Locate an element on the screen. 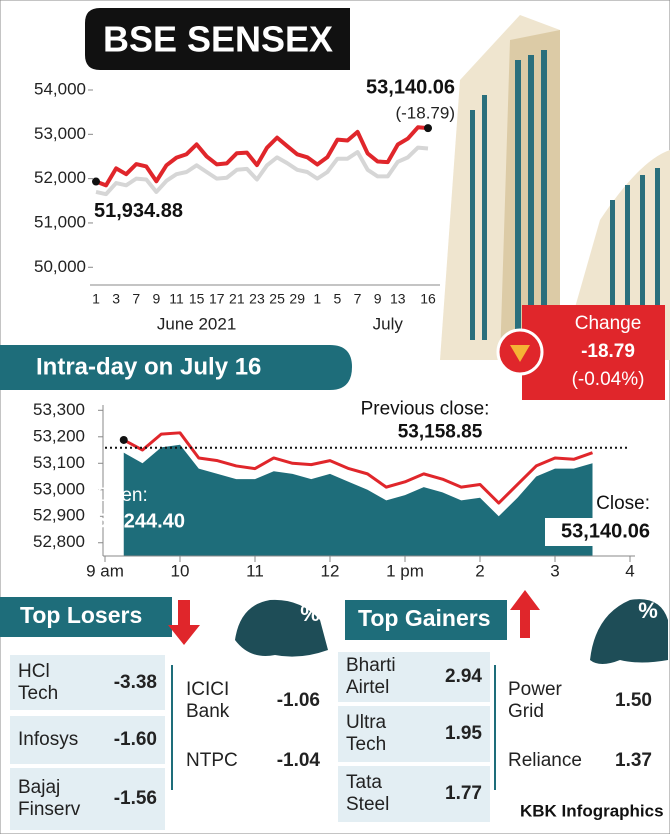 Image resolution: width=670 pixels, height=834 pixels. close-box is located at coordinates (599, 532).